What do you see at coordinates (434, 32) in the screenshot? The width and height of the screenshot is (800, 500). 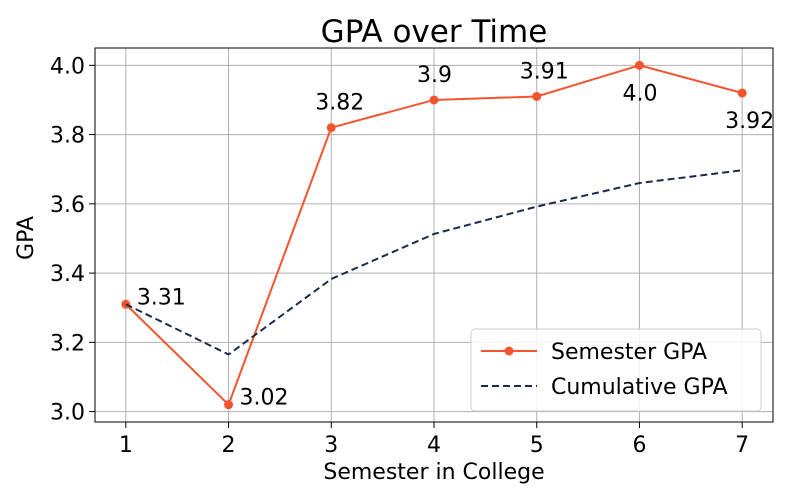 I see `chart-title: GPA over Time` at bounding box center [434, 32].